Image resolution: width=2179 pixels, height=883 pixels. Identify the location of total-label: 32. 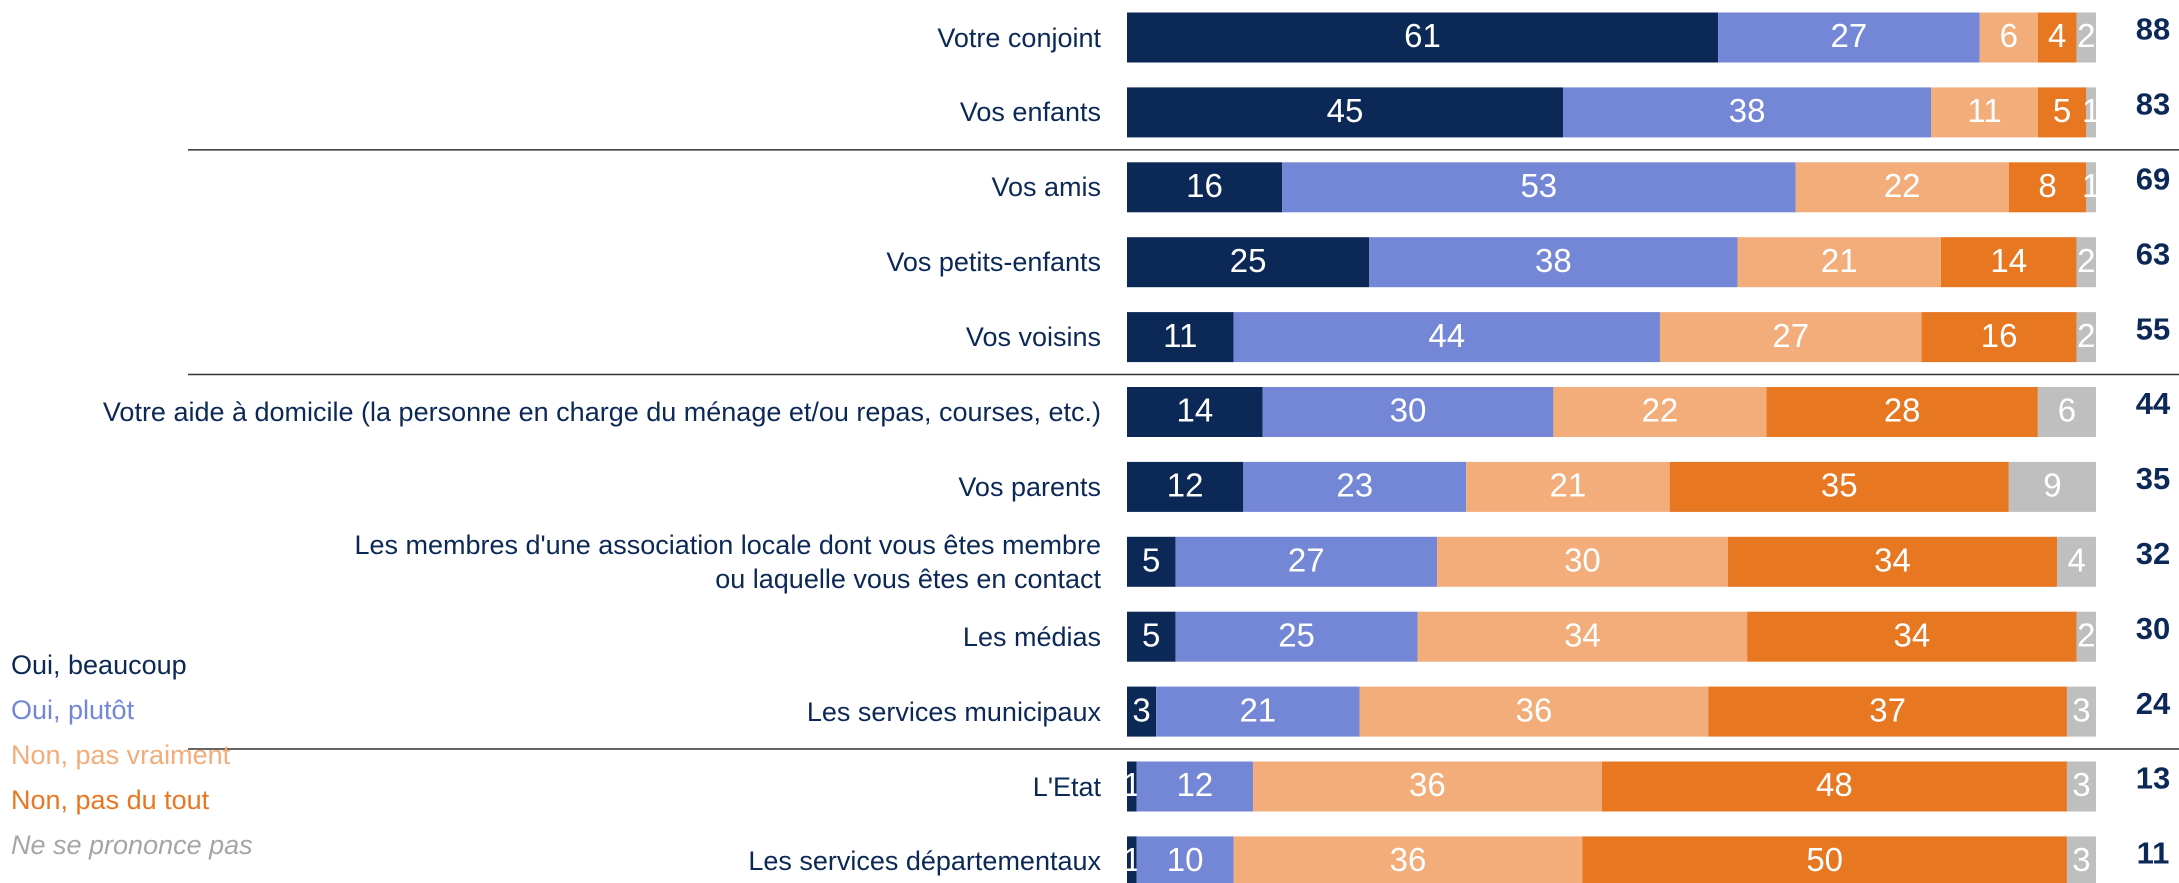
(2153, 553).